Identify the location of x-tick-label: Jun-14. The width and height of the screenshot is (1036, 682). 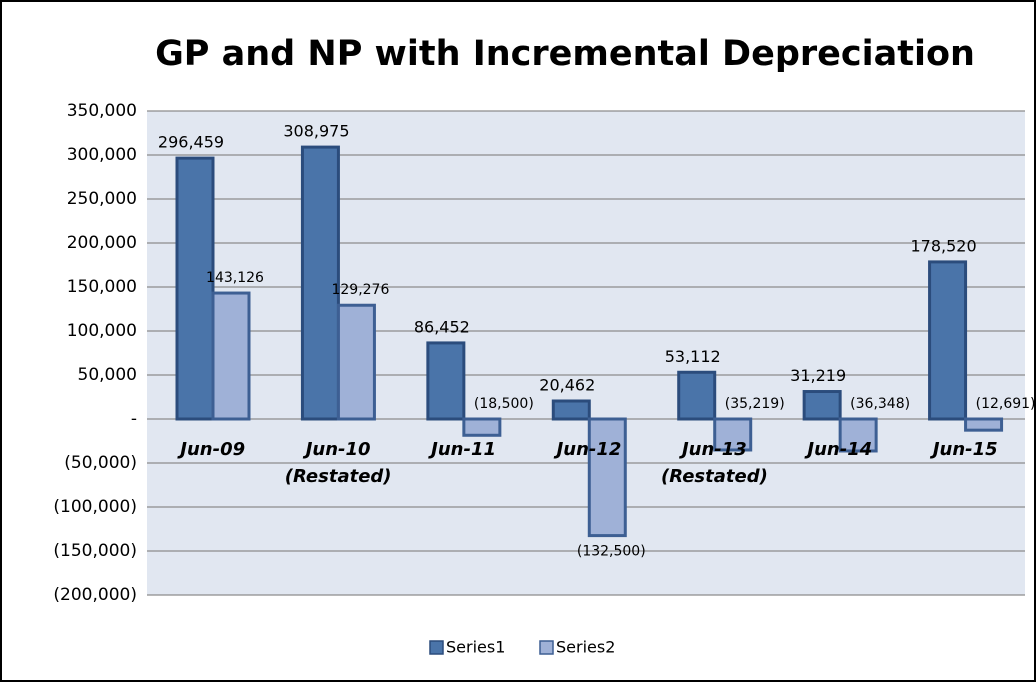
(838, 449).